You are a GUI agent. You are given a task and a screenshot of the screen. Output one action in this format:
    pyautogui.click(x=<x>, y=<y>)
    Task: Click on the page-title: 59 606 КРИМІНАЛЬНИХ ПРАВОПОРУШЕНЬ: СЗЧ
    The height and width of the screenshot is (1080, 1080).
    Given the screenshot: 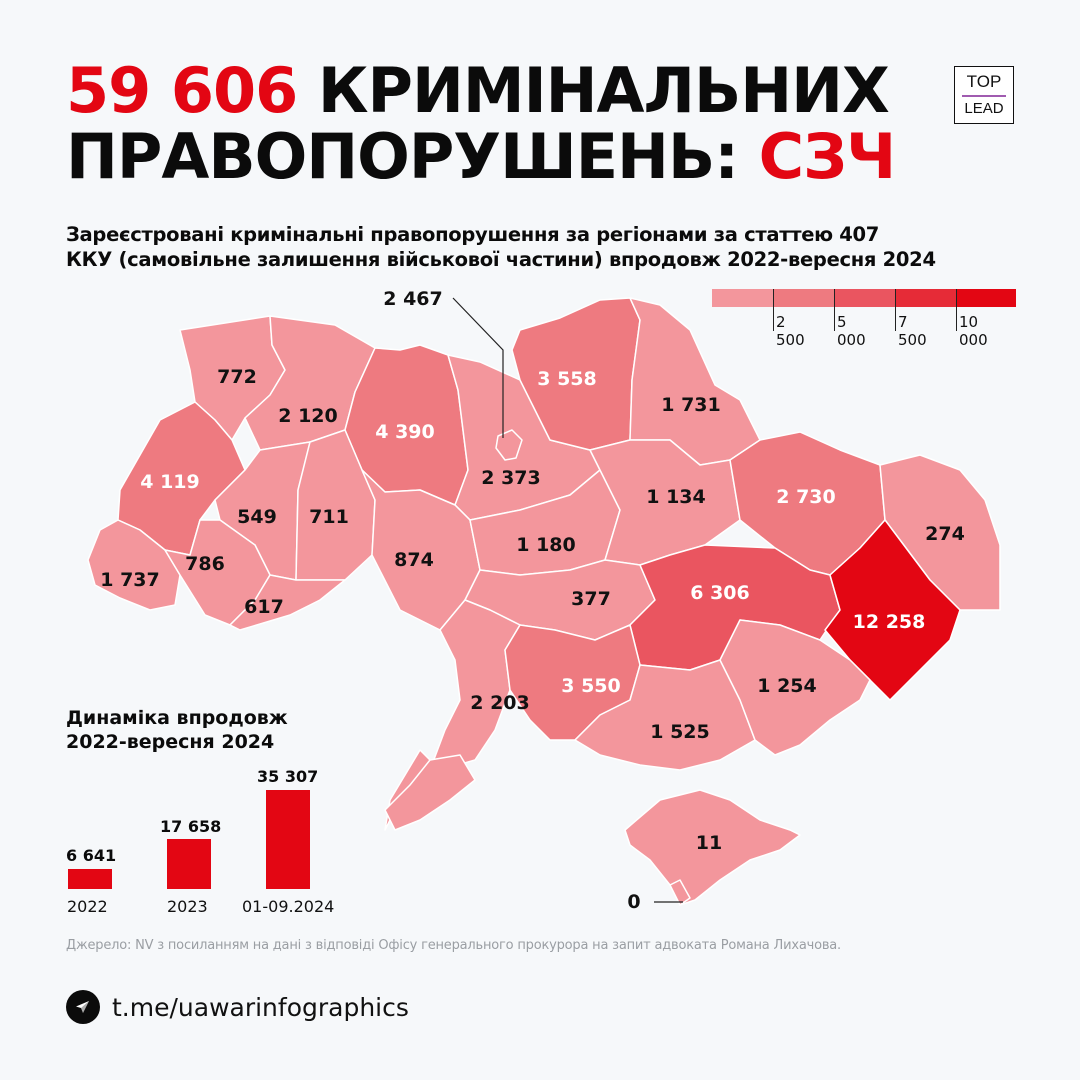 What is the action you would take?
    pyautogui.click(x=481, y=125)
    